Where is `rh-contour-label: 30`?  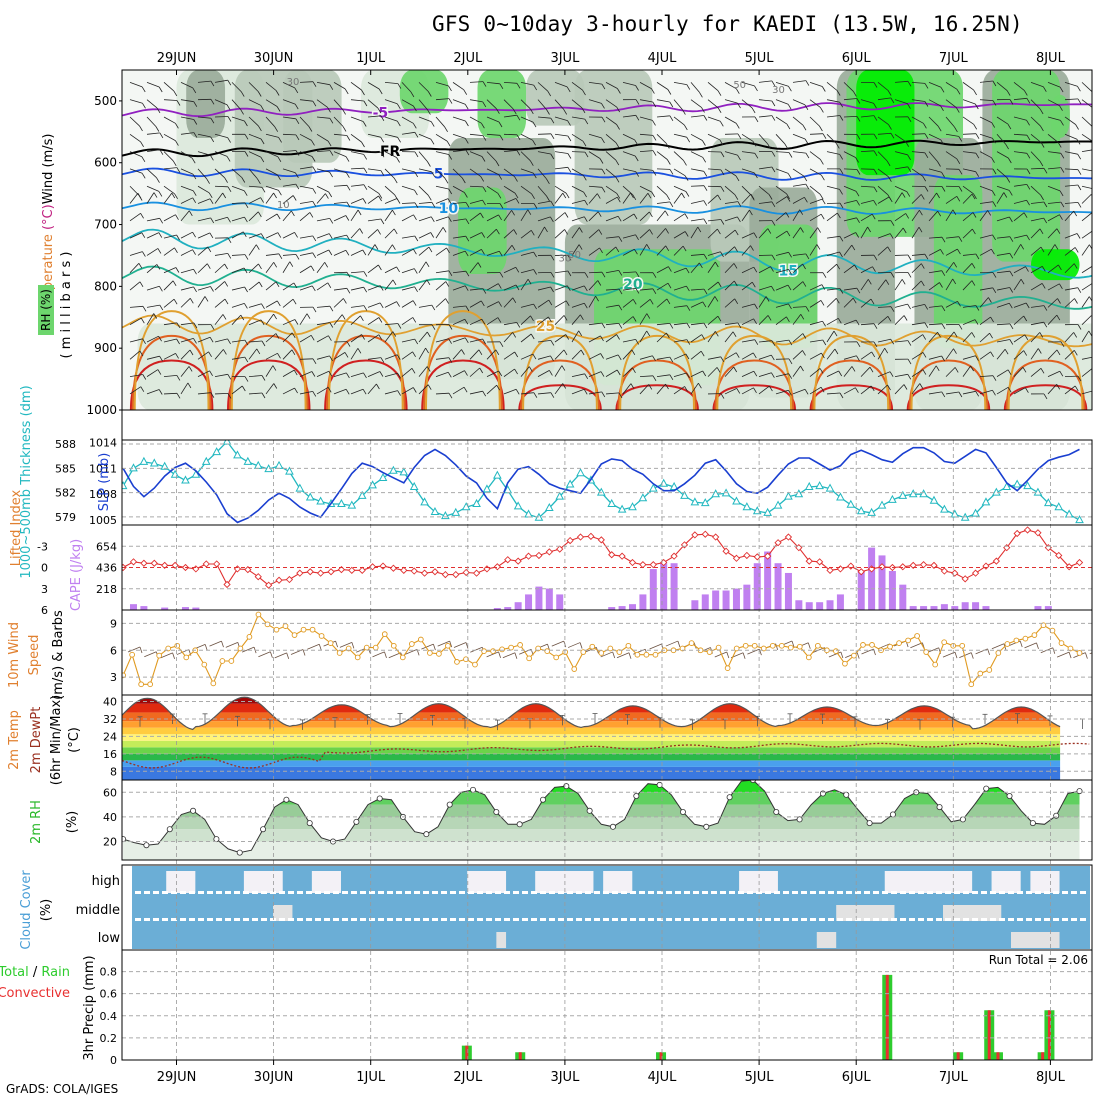
rh-contour-label: 30 is located at coordinates (778, 90).